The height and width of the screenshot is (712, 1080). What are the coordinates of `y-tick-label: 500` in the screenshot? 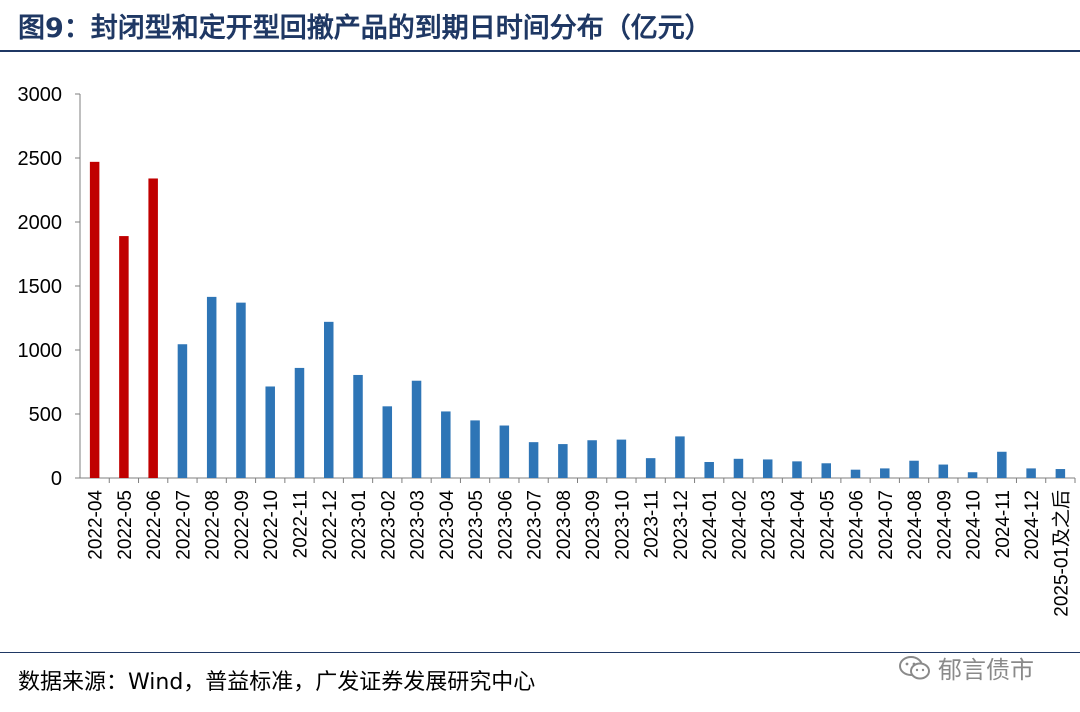 It's located at (45, 415).